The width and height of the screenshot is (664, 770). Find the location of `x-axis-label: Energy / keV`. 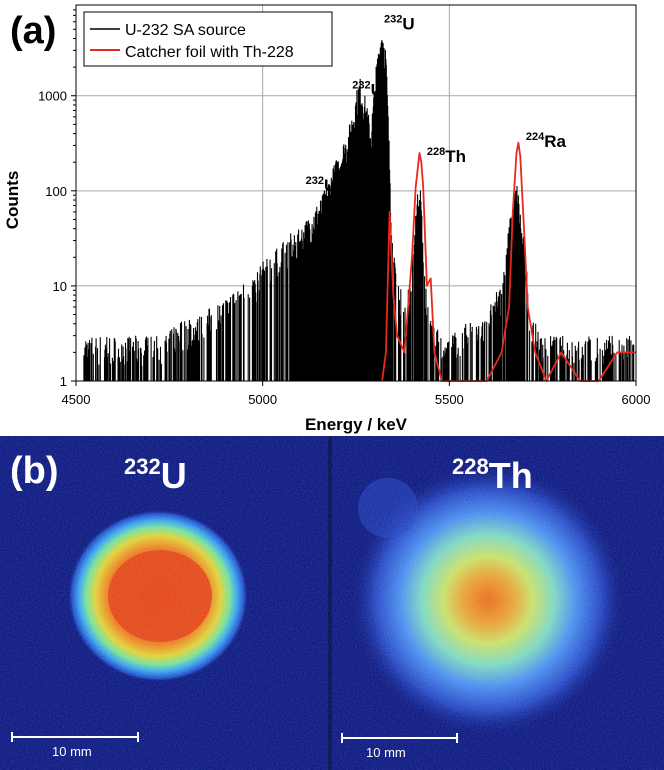

x-axis-label: Energy / keV is located at coordinates (356, 424).